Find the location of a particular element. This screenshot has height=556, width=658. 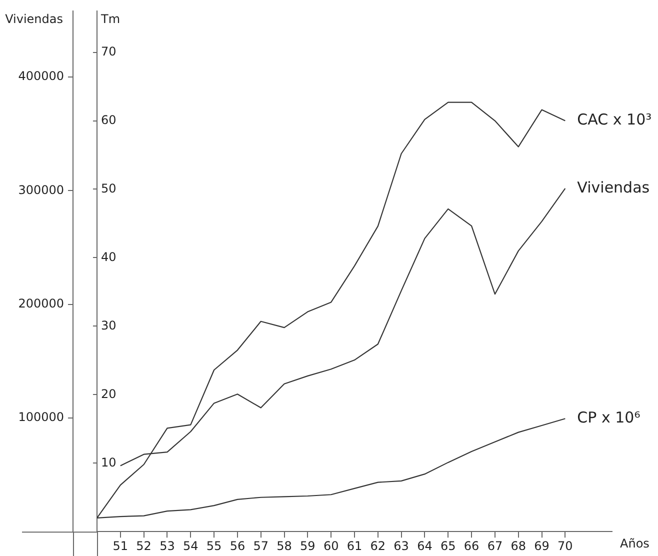

x-tick-label: 69 is located at coordinates (542, 545).